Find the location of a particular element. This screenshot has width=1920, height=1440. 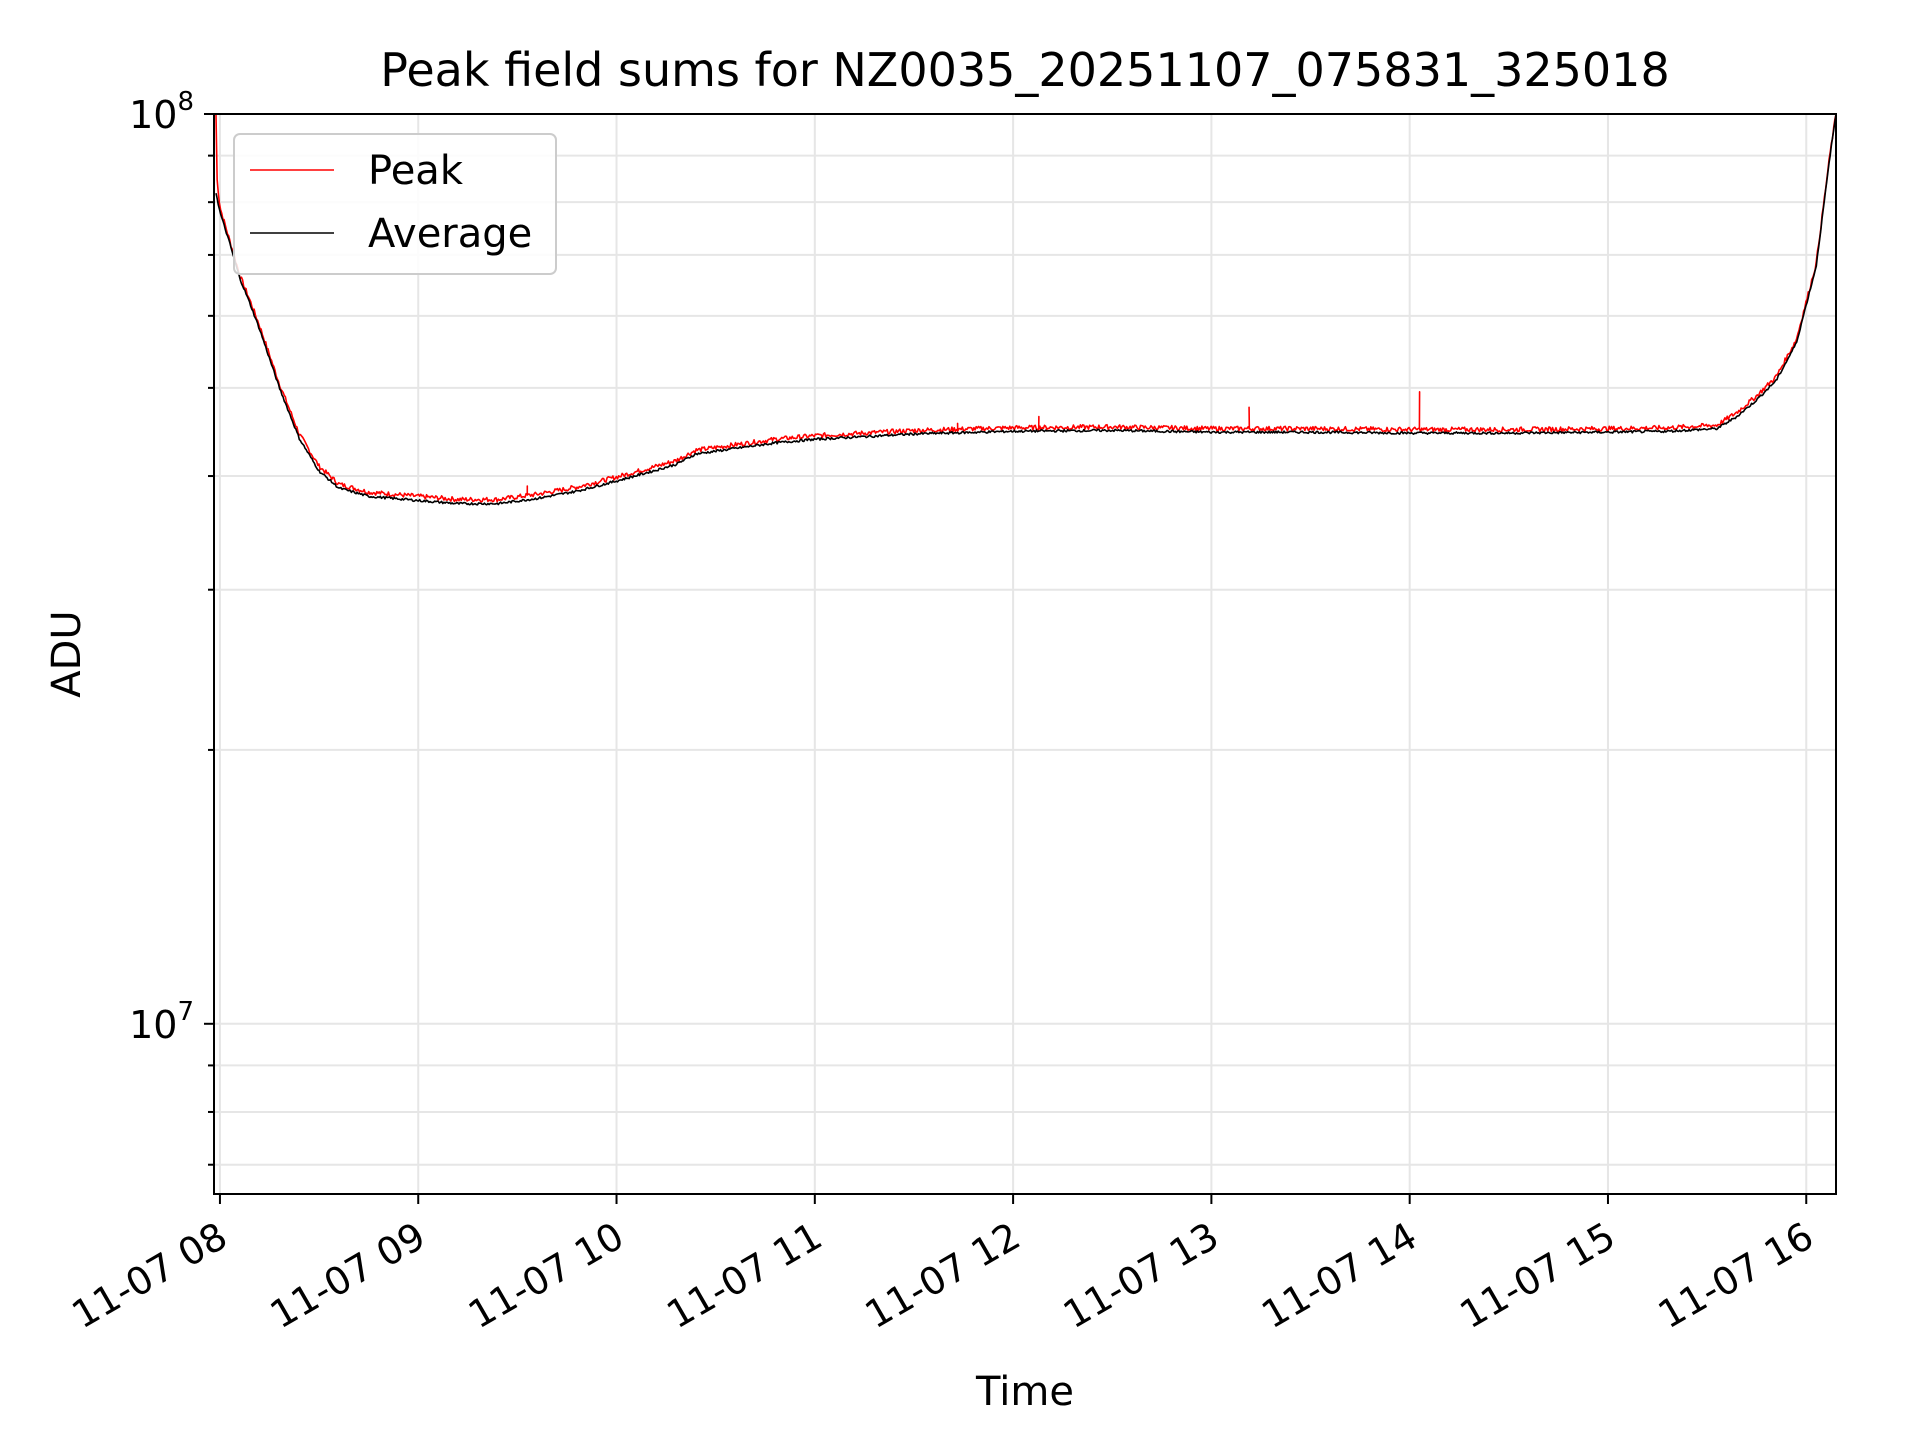

legend-average-label: Average is located at coordinates (450, 234).